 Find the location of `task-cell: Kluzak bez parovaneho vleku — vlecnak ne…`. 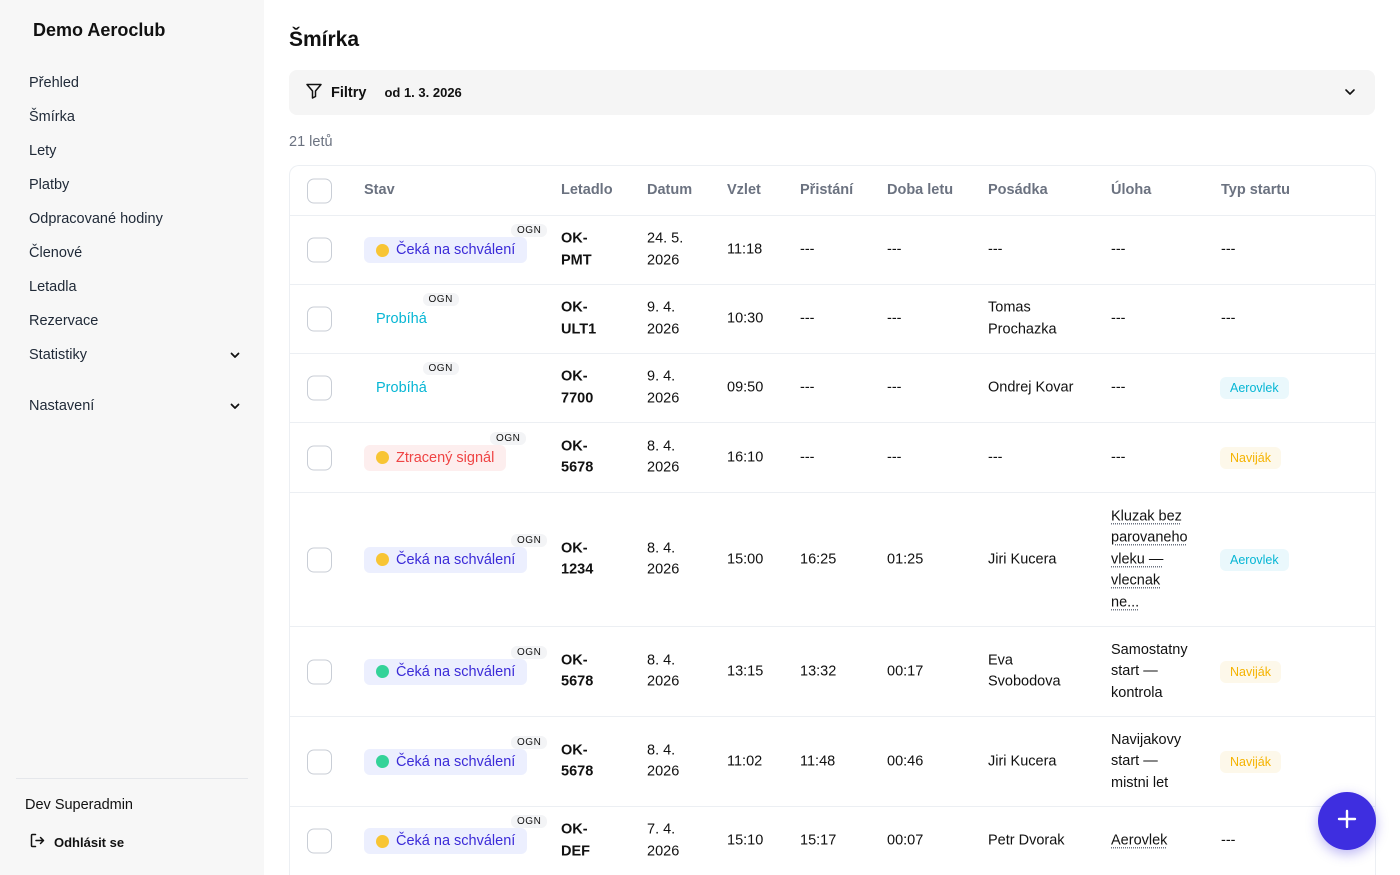

task-cell: Kluzak bez parovaneho vleku — vlecnak ne… is located at coordinates (1149, 560).